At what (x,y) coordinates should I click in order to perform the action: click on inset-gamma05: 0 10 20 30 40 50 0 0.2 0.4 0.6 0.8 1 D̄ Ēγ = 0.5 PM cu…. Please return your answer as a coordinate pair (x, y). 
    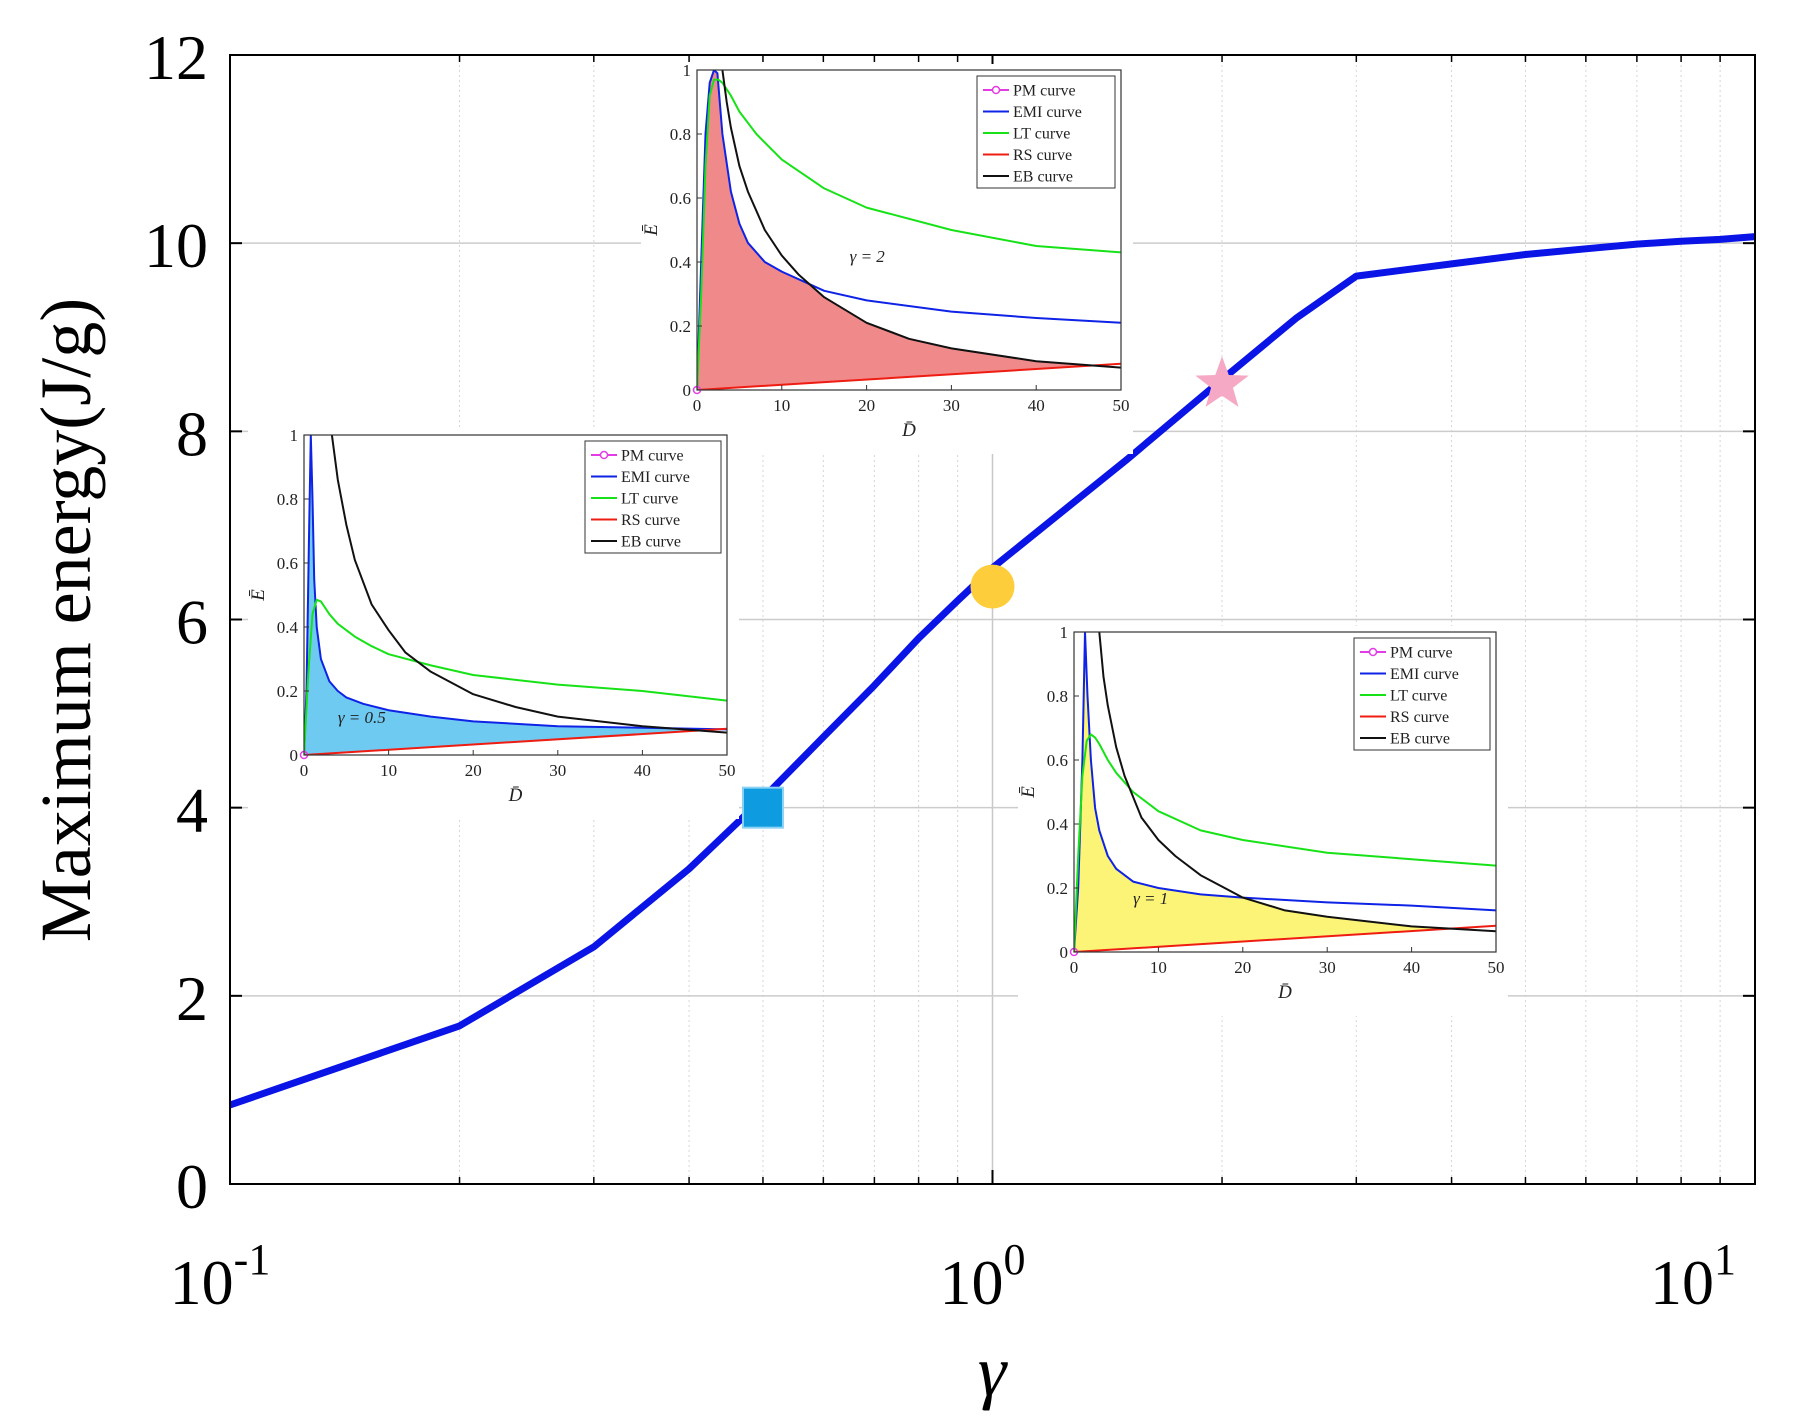
    Looking at the image, I should click on (493, 622).